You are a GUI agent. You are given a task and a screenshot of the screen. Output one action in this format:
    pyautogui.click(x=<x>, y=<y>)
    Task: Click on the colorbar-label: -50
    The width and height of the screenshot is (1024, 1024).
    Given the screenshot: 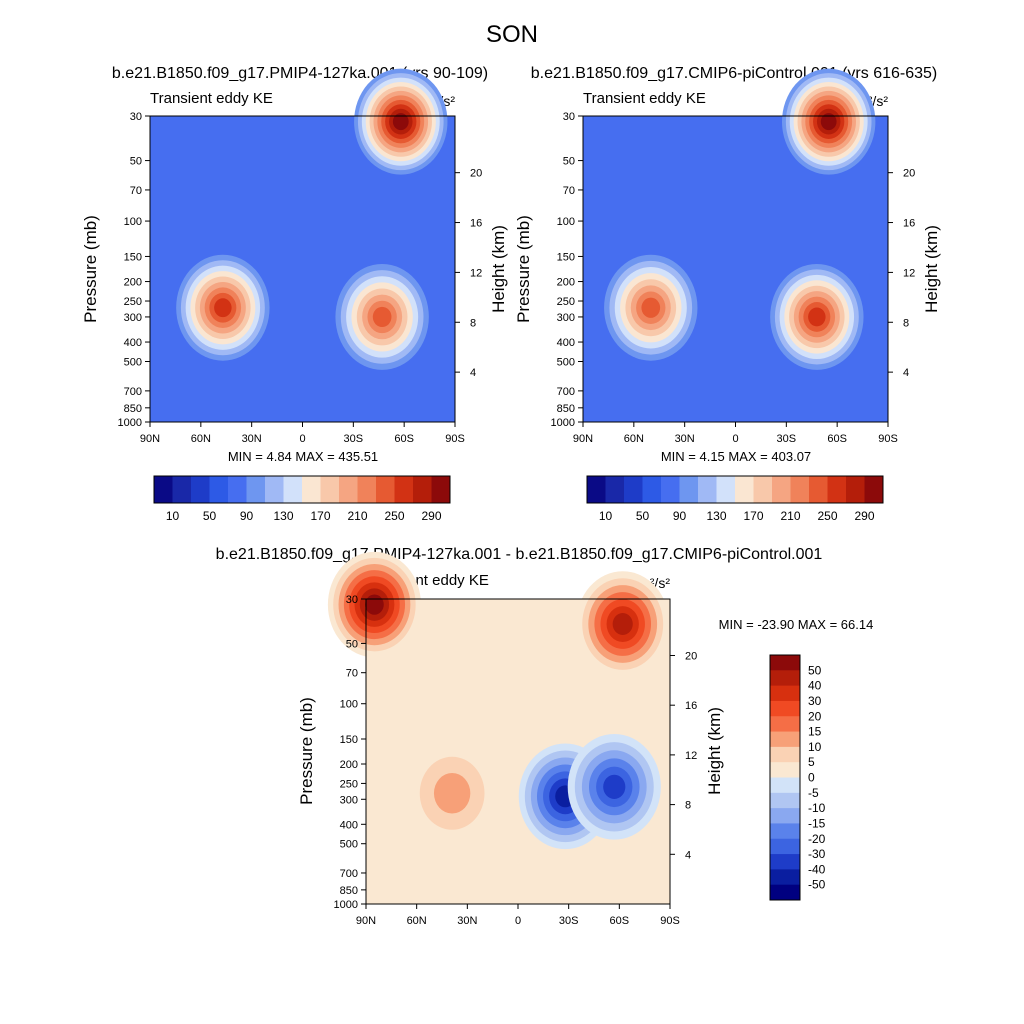 What is the action you would take?
    pyautogui.click(x=817, y=885)
    